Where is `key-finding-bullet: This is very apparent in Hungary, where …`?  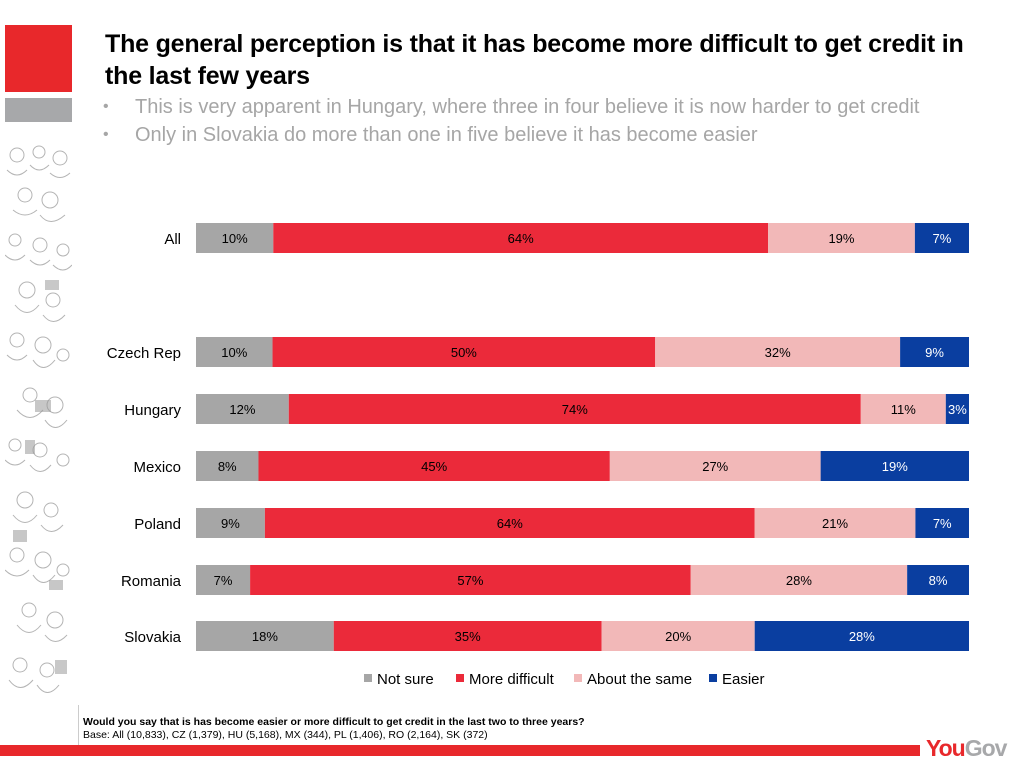
key-finding-bullet: This is very apparent in Hungary, where … is located at coordinates (550, 107).